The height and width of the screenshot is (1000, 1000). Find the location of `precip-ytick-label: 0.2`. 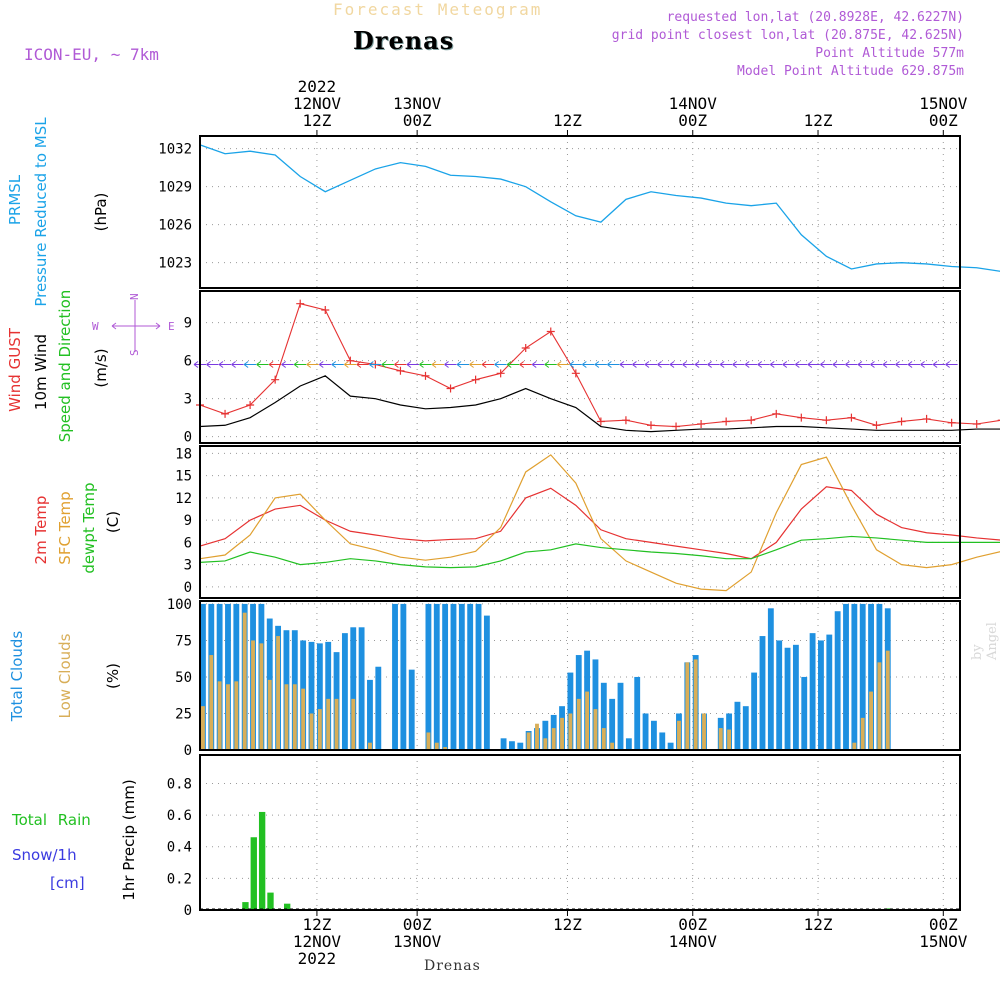

precip-ytick-label: 0.2 is located at coordinates (179, 879).